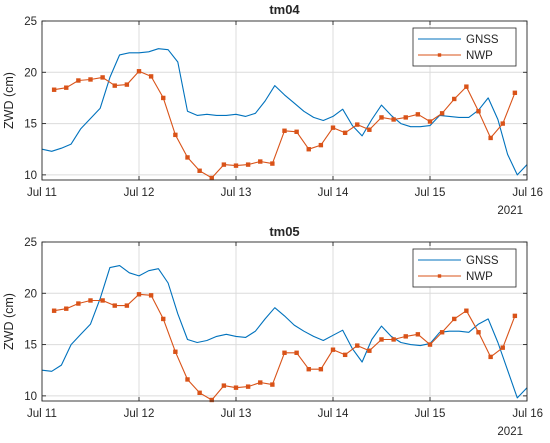  Describe the element at coordinates (30, 125) in the screenshot. I see `y-tick-label: 15` at that location.